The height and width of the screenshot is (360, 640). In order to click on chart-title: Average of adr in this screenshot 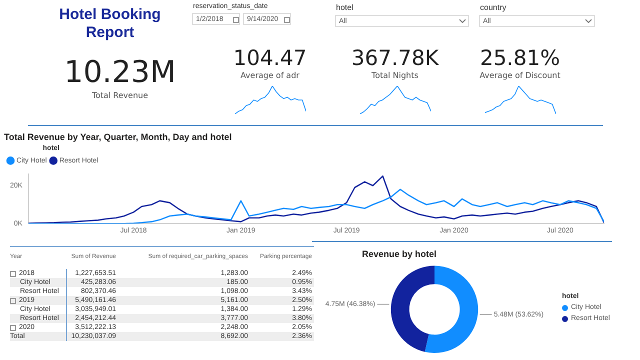, I will do `click(270, 75)`.